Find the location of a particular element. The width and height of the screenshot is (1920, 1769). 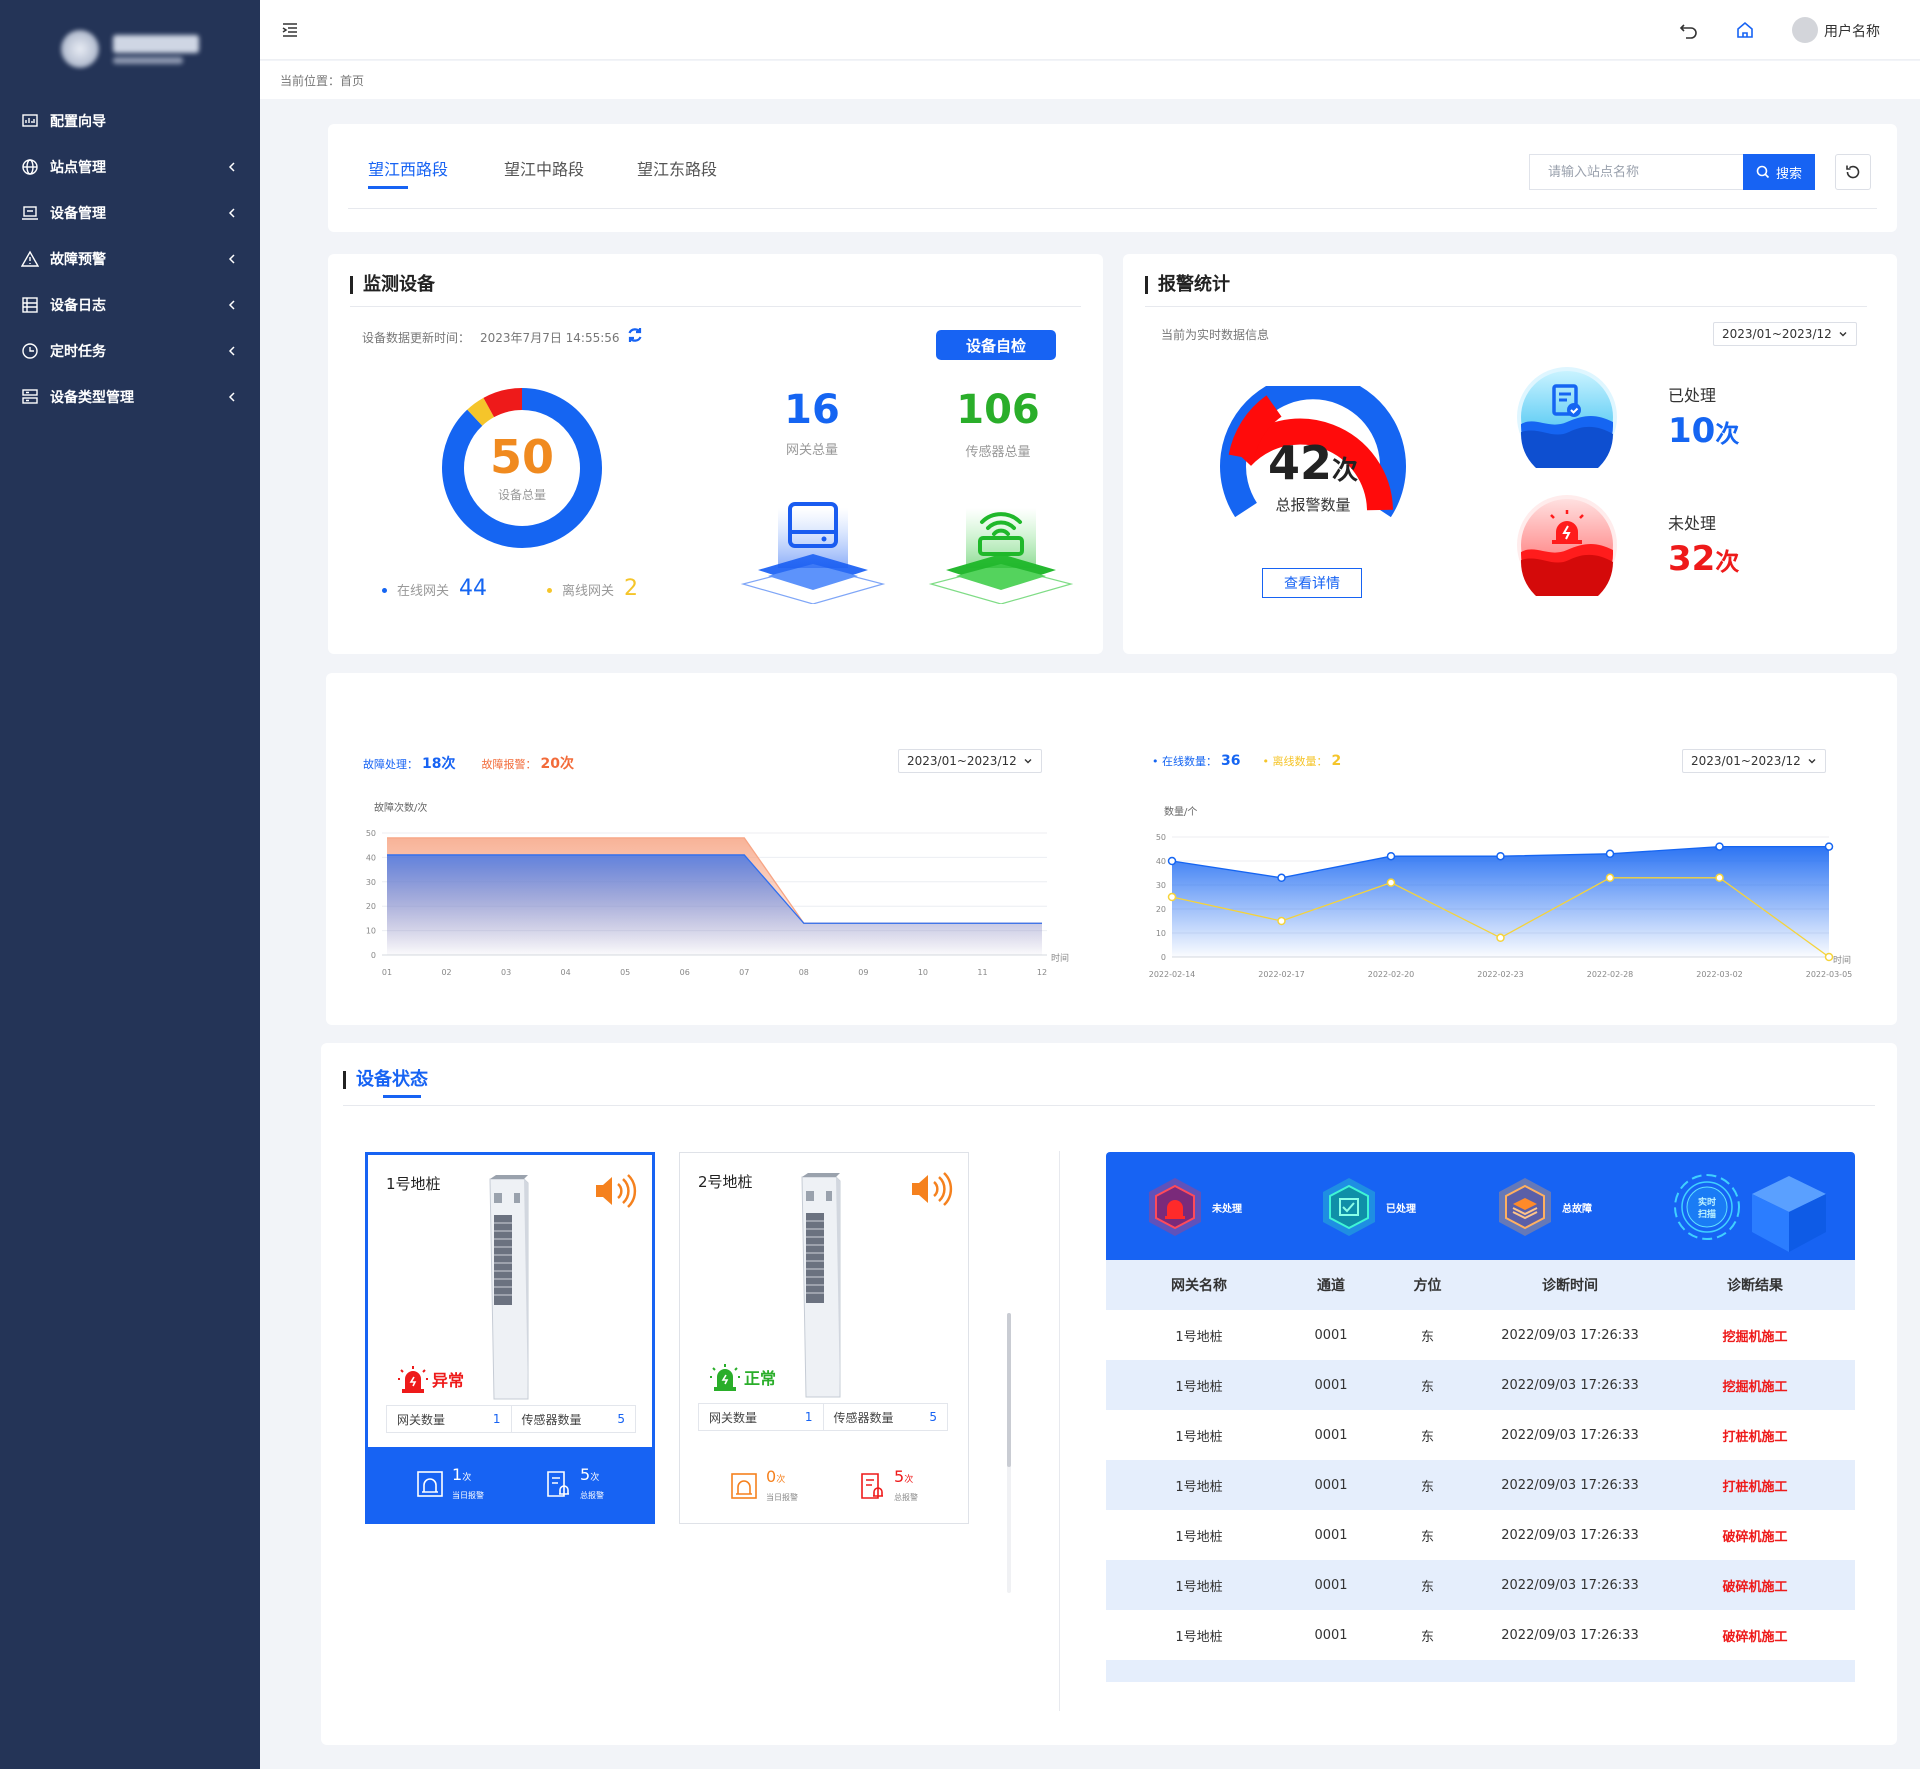

pile-name: 2号地桩 is located at coordinates (725, 1182).